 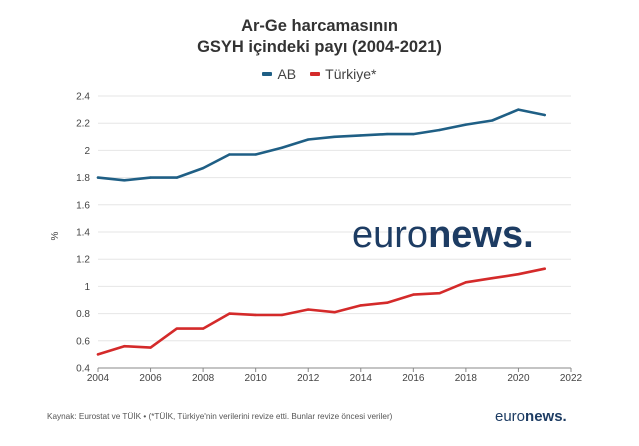 I want to click on legend-label-turkiye: Türkiye*, so click(x=351, y=74).